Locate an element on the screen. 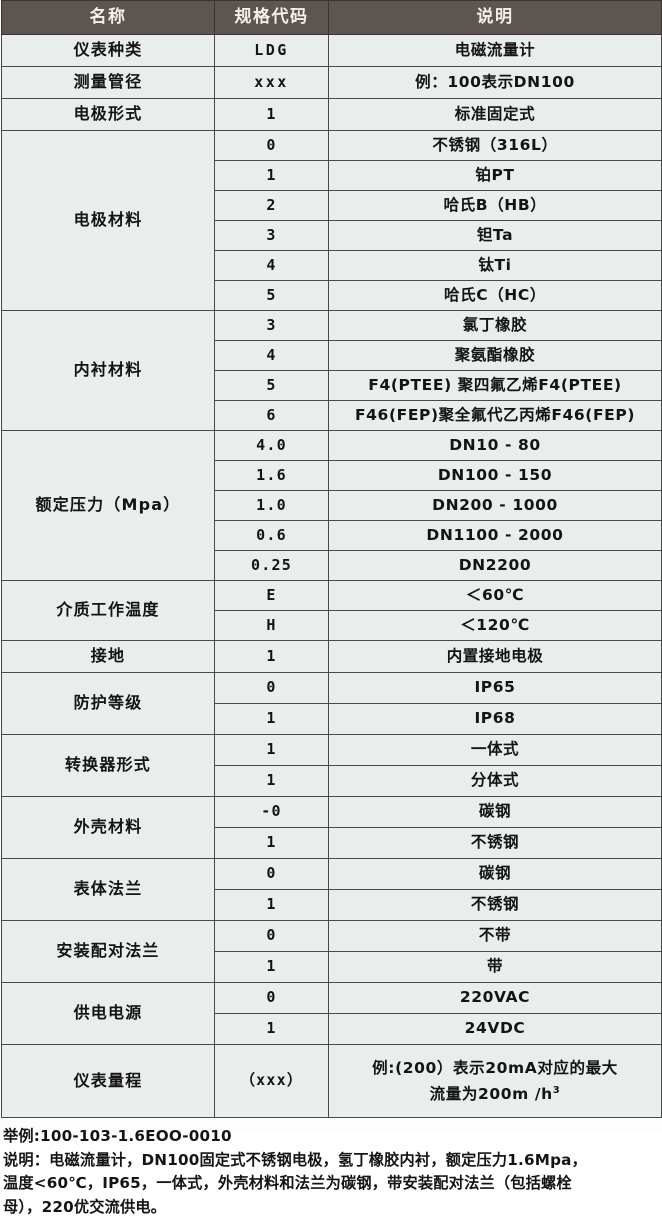  desc-cell: 24VDC is located at coordinates (495, 1029).